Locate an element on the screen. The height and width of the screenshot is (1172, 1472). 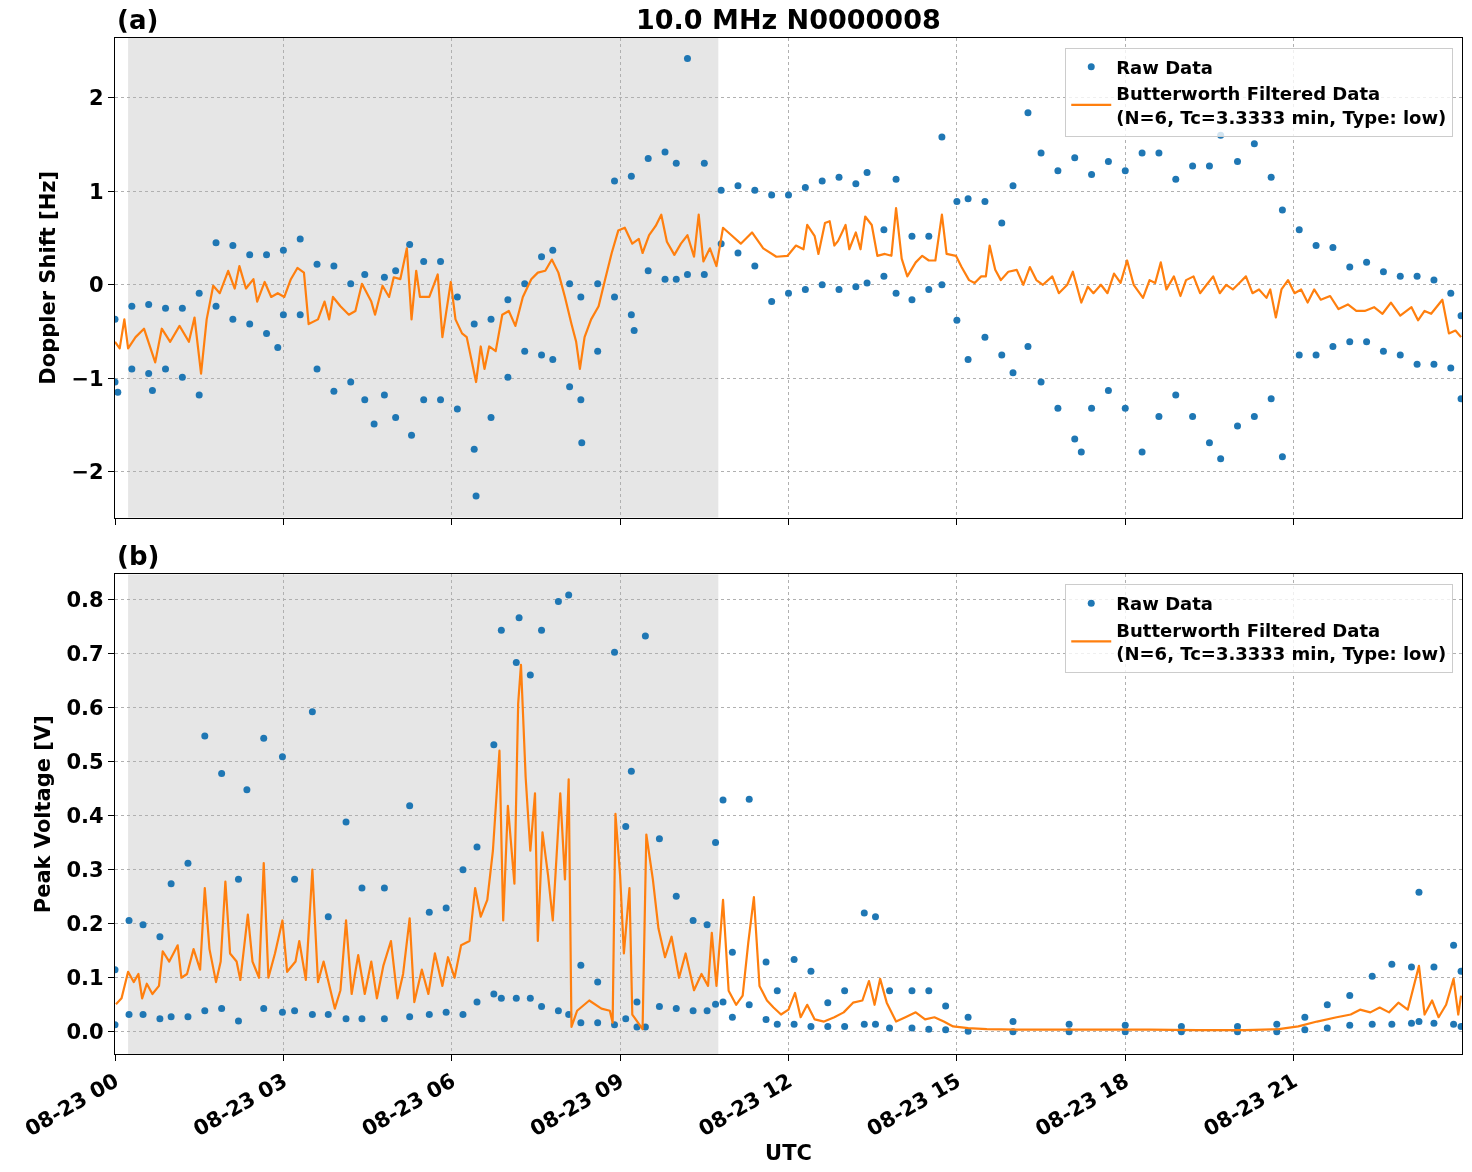
y-tick-label: 0.7 is located at coordinates (85, 653).